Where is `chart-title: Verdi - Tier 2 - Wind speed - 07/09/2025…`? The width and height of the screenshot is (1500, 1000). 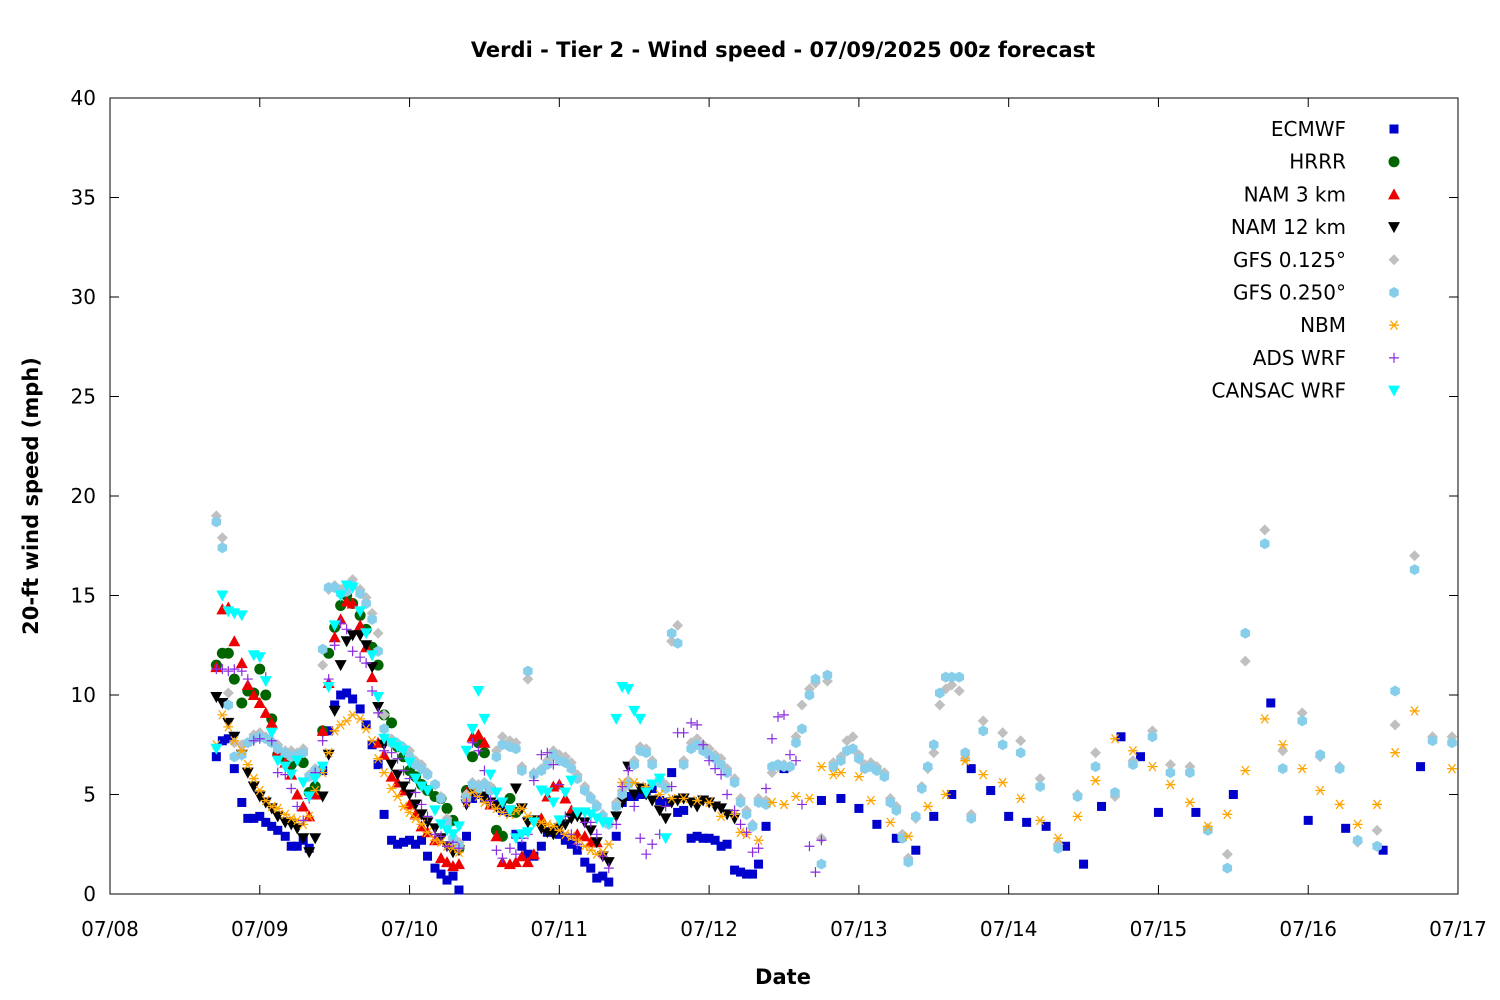 chart-title: Verdi - Tier 2 - Wind speed - 07/09/2025… is located at coordinates (783, 50).